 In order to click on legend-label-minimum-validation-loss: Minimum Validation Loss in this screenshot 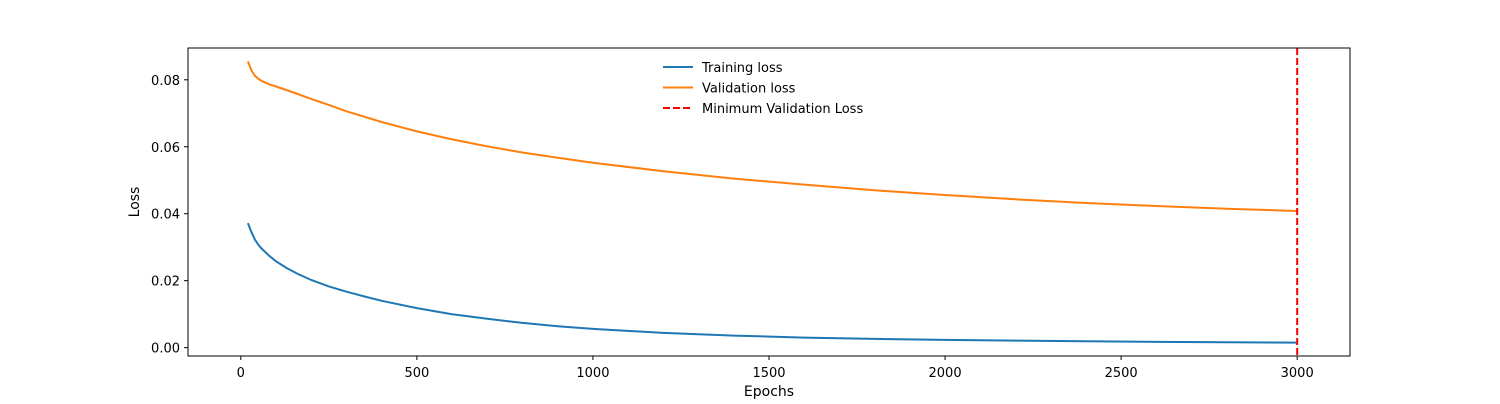, I will do `click(782, 109)`.